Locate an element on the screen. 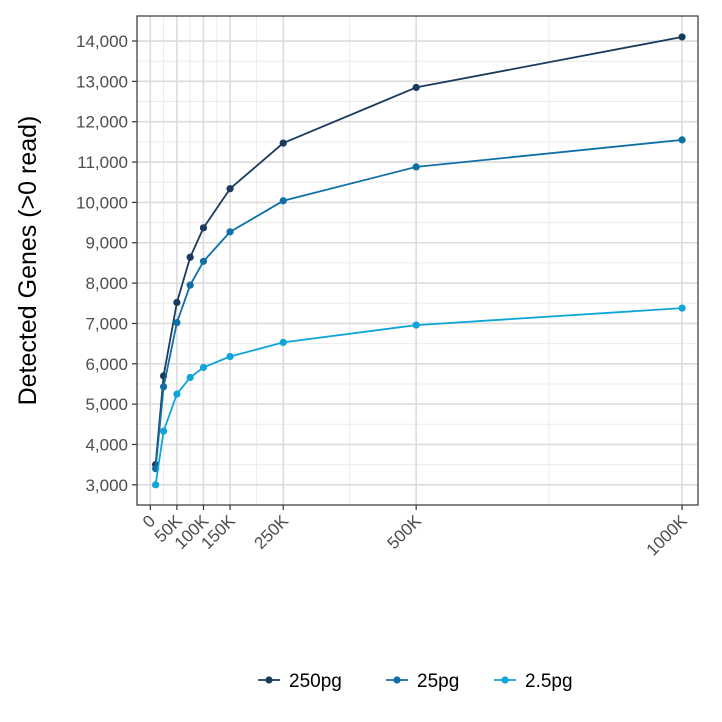  legend-key-point-25pg is located at coordinates (397, 680).